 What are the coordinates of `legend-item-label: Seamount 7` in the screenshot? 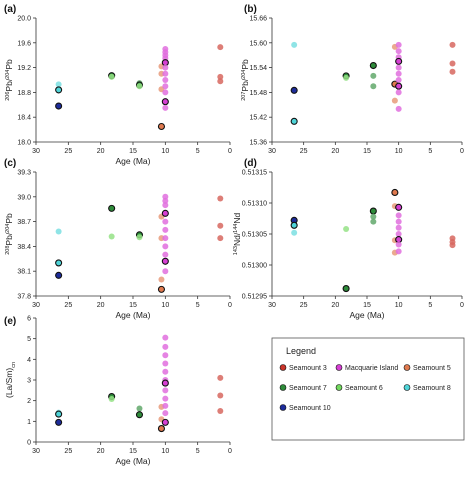 It's located at (308, 388).